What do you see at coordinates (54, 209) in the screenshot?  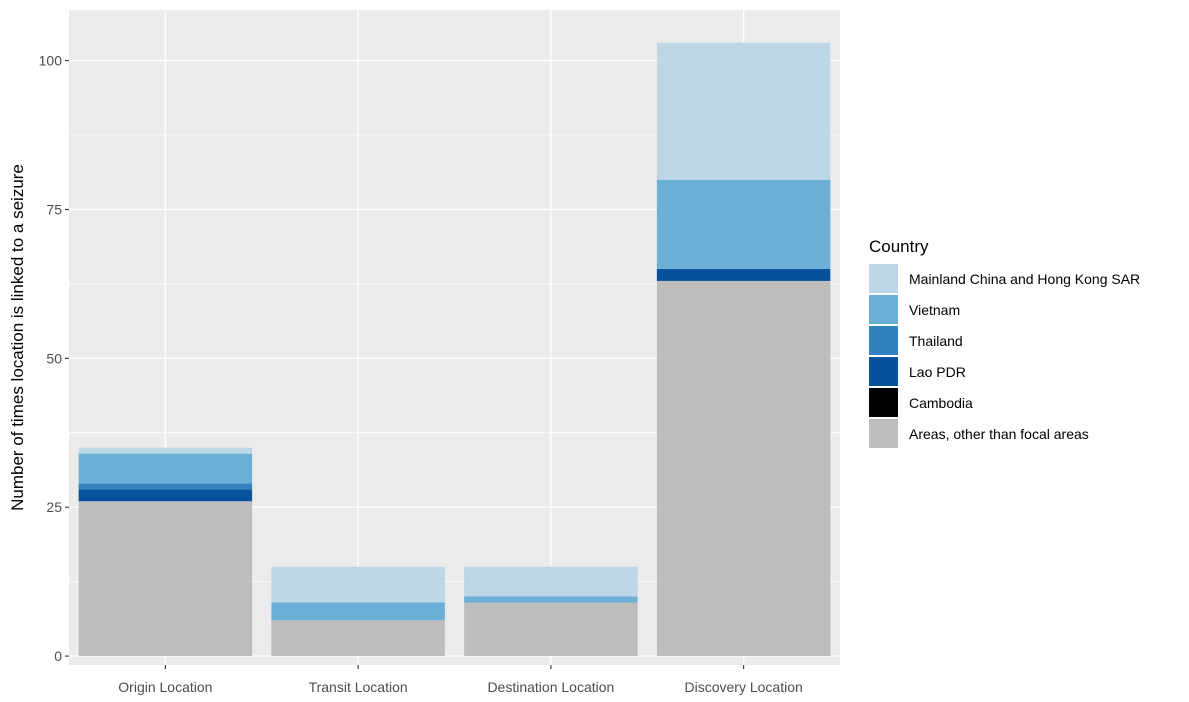 I see `y-tick-label: 75` at bounding box center [54, 209].